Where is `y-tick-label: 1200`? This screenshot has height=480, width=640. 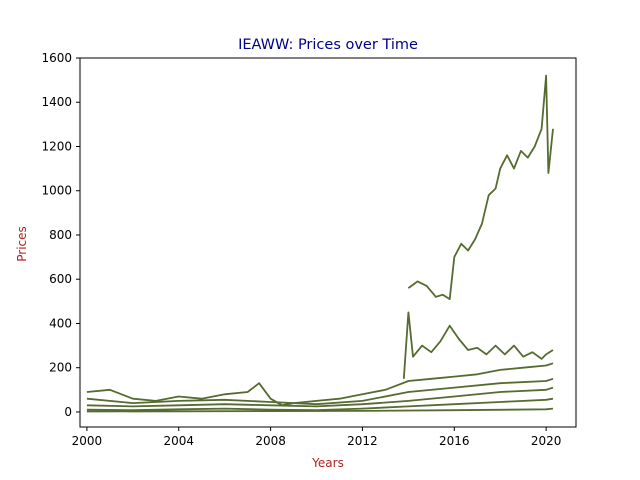 y-tick-label: 1200 is located at coordinates (56, 146).